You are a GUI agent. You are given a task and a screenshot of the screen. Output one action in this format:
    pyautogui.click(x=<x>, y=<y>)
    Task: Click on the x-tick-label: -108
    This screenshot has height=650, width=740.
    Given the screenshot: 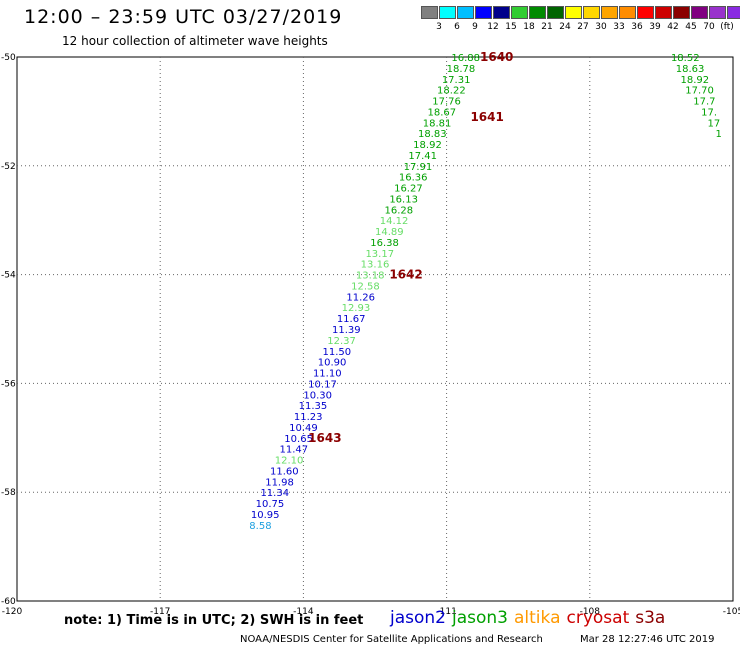 What is the action you would take?
    pyautogui.click(x=590, y=612)
    